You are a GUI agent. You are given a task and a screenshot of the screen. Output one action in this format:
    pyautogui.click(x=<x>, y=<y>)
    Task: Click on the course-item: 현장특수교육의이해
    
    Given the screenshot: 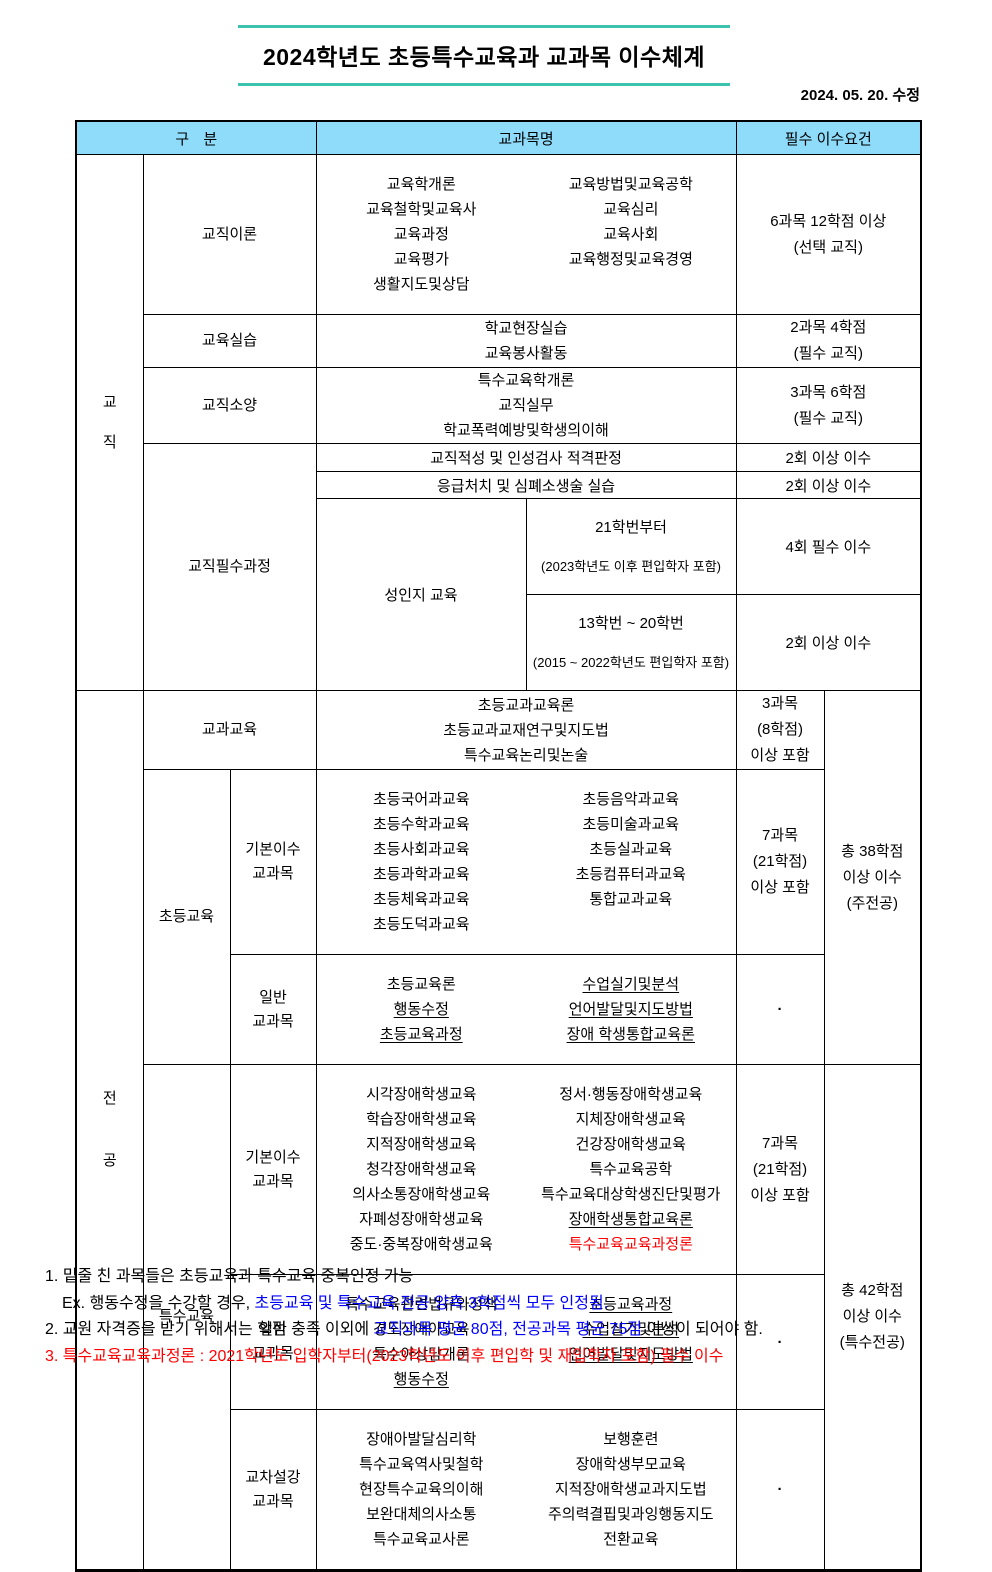 What is the action you would take?
    pyautogui.click(x=421, y=1489)
    